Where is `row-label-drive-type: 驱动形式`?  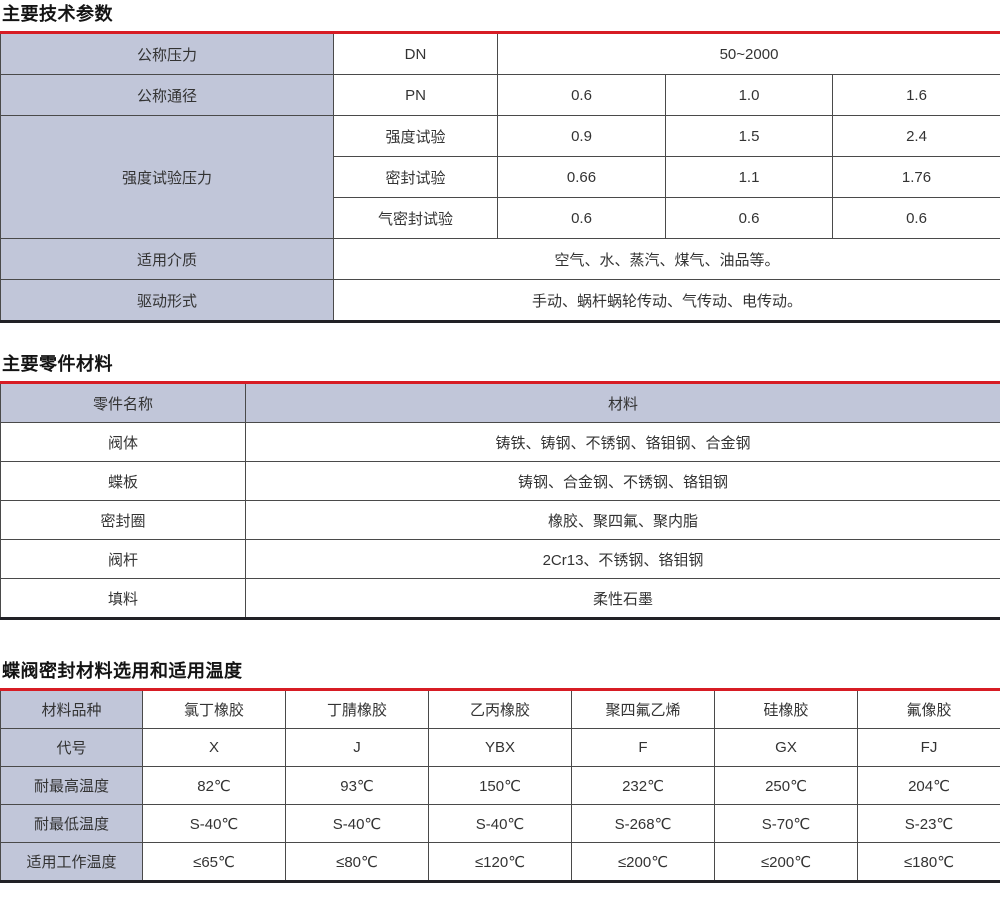
row-label-drive-type: 驱动形式 is located at coordinates (167, 300).